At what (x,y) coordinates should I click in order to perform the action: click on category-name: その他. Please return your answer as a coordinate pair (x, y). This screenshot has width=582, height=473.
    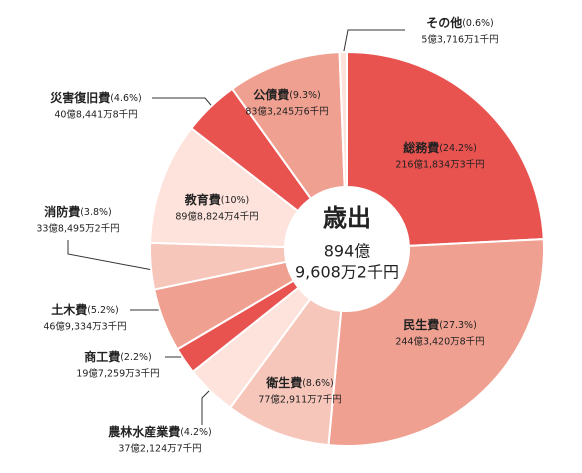
    Looking at the image, I should click on (444, 22).